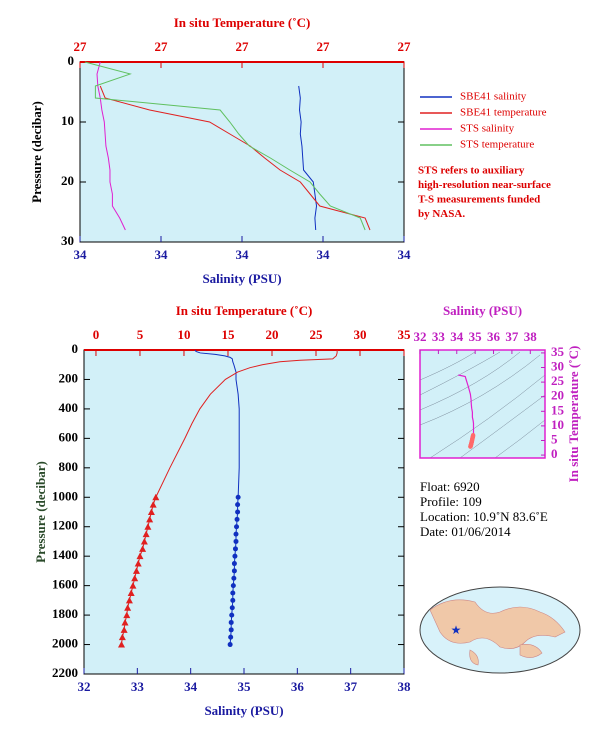 This screenshot has width=601, height=736. Describe the element at coordinates (558, 351) in the screenshot. I see `inset-y-tick-label: 35` at that location.